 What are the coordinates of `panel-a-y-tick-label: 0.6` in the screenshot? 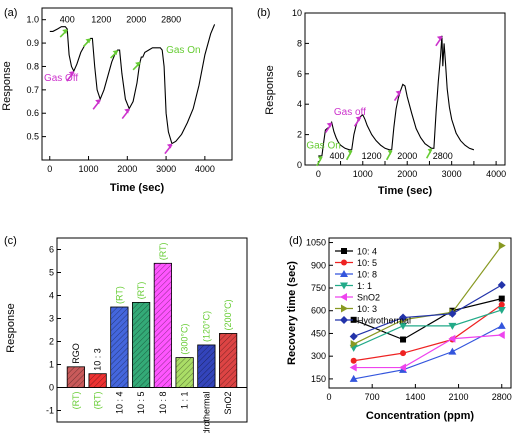 It's located at (32, 113).